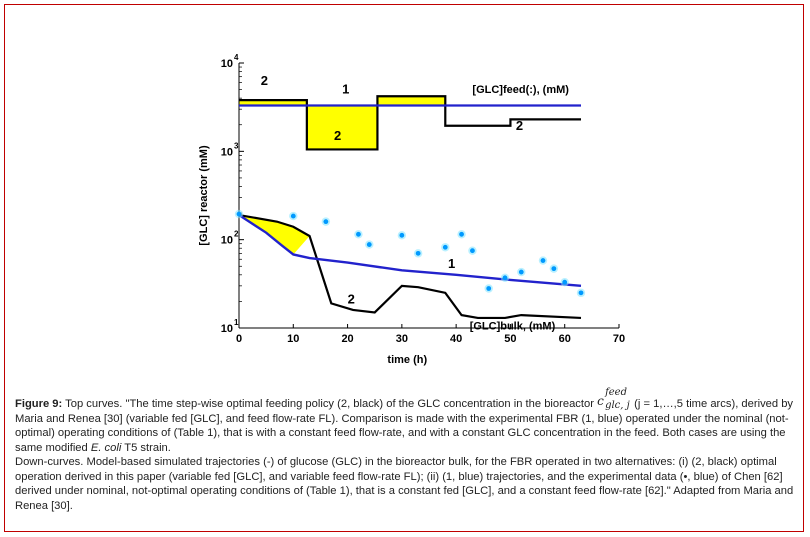  What do you see at coordinates (616, 392) in the screenshot?
I see `feed-symbol-sup: feed` at bounding box center [616, 392].